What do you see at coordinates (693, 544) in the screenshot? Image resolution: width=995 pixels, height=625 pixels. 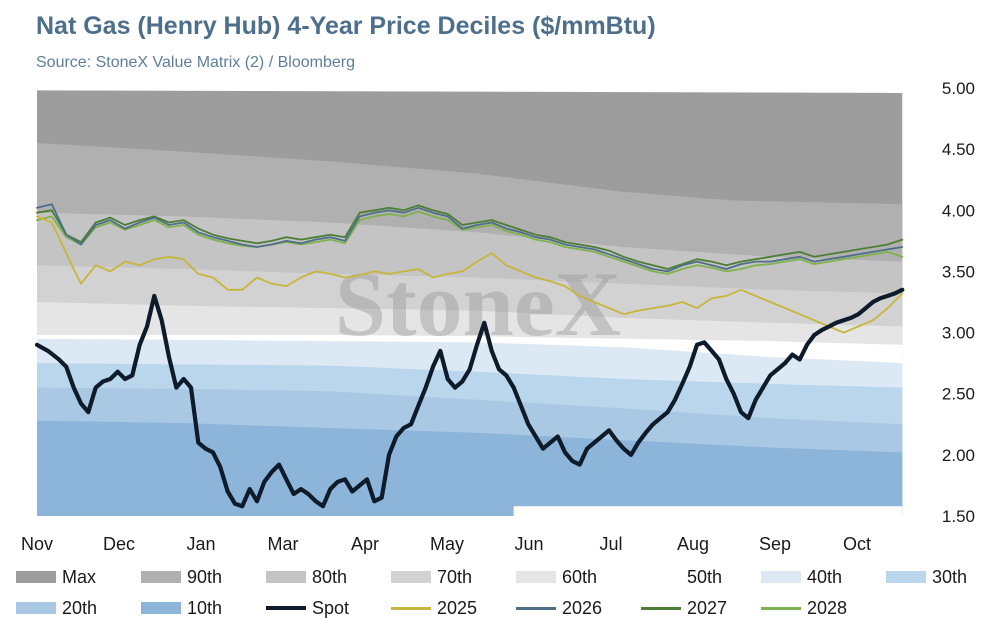 I see `x-tick-label: Aug` at bounding box center [693, 544].